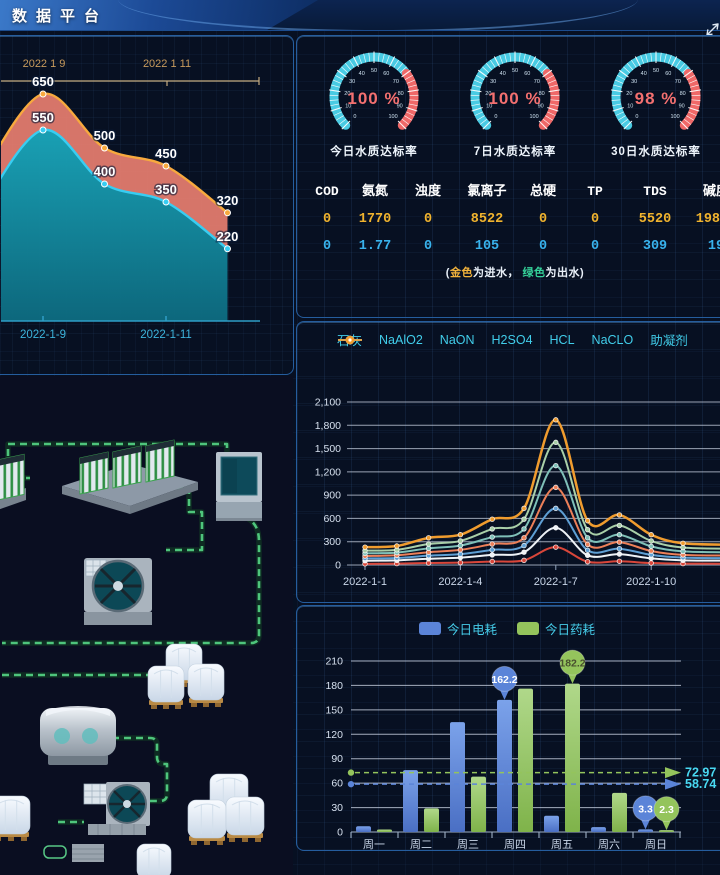  Describe the element at coordinates (533, 117) in the screenshot. I see `svg-text: 100` at that location.